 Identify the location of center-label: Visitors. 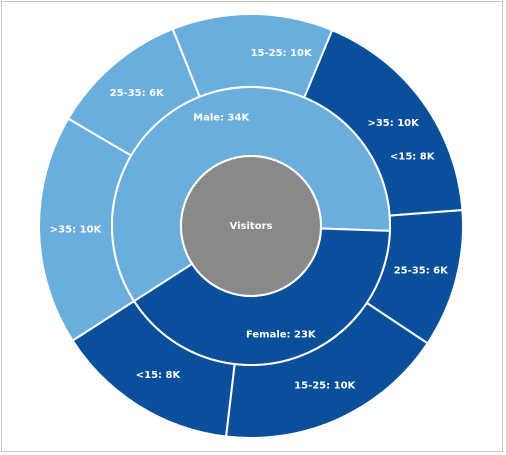
(251, 226).